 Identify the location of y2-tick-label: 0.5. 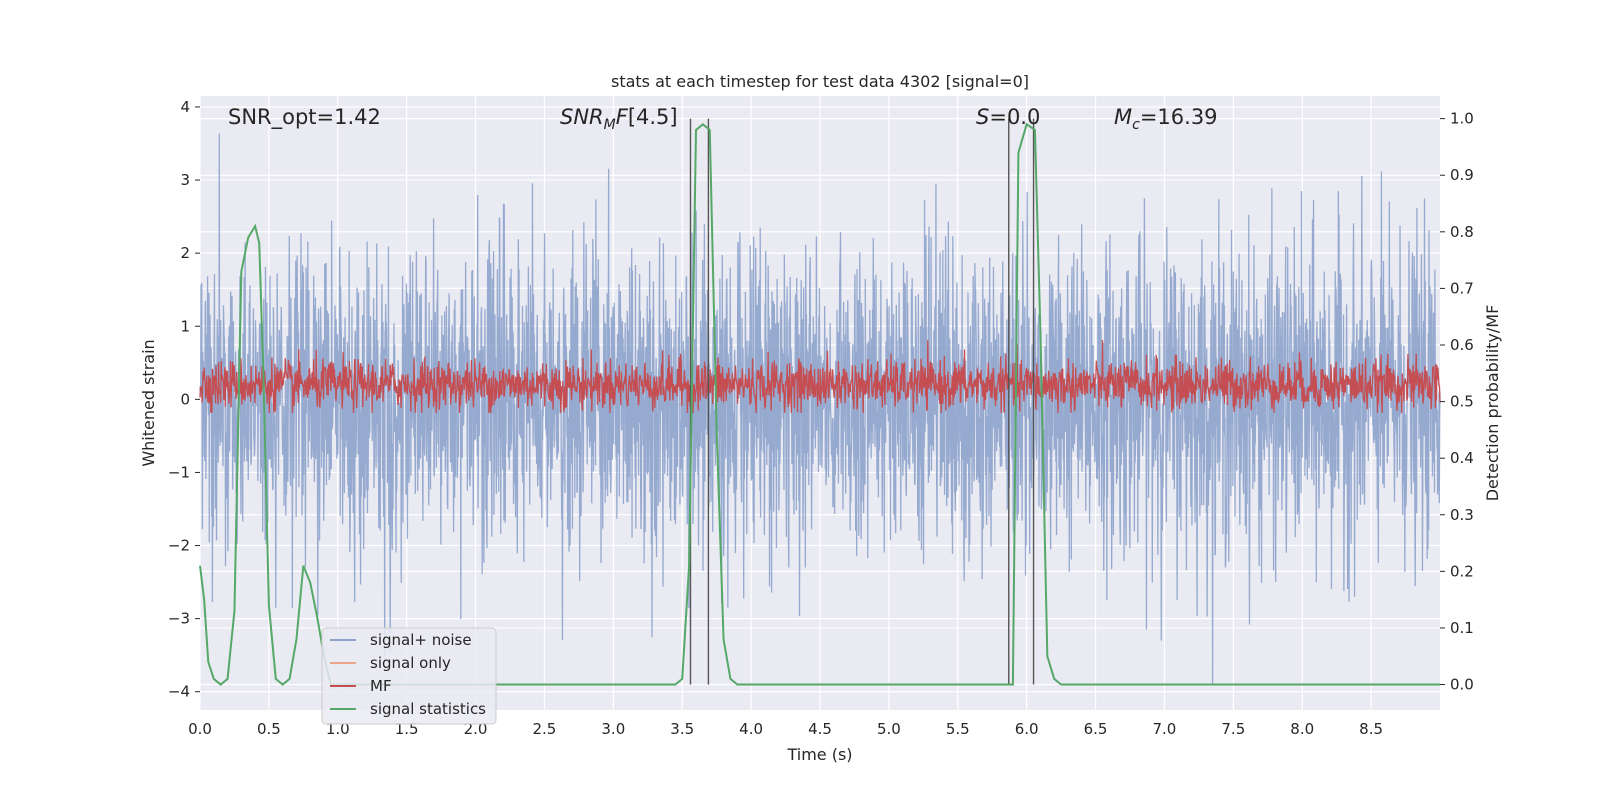
(1462, 402).